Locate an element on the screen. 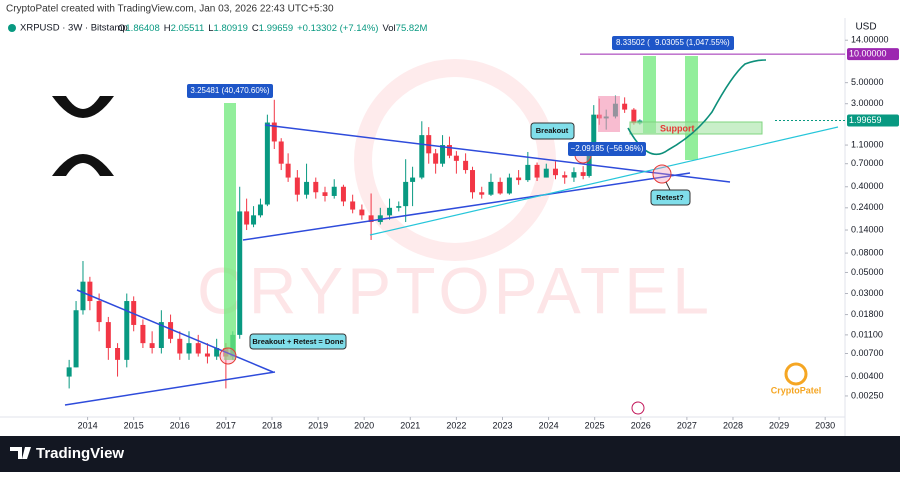 This screenshot has width=900, height=477. axis-badge is located at coordinates (873, 120).